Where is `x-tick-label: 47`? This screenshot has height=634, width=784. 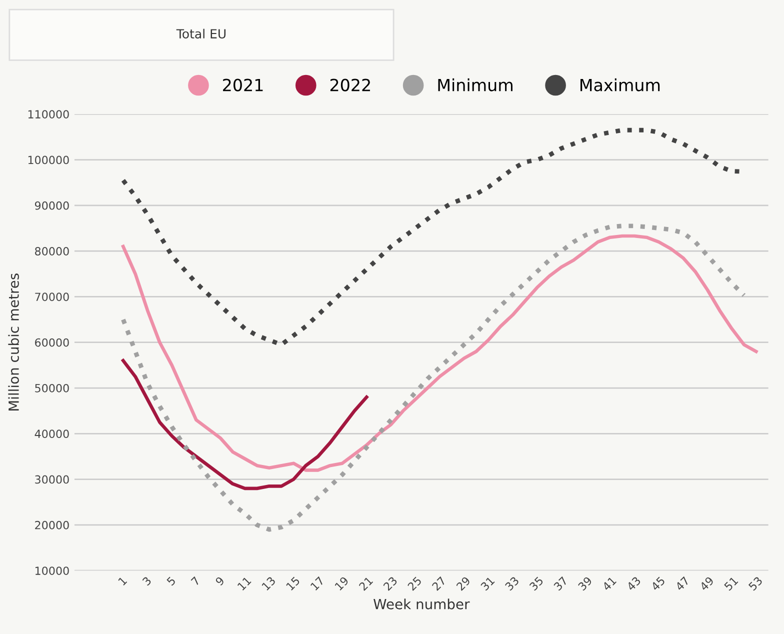
x-tick-label: 47 is located at coordinates (682, 584).